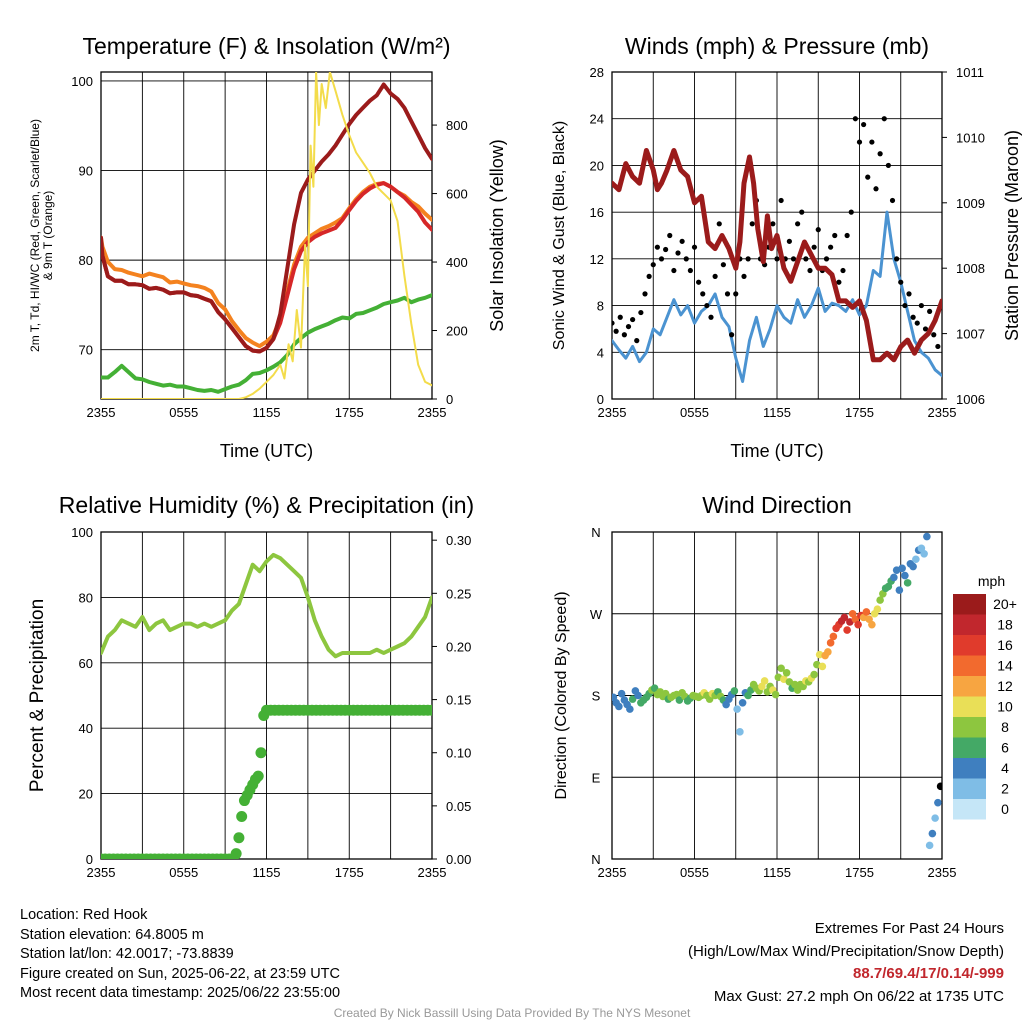 This screenshot has width=1024, height=1024. What do you see at coordinates (458, 806) in the screenshot?
I see `y2-tick-label: 0.05` at bounding box center [458, 806].